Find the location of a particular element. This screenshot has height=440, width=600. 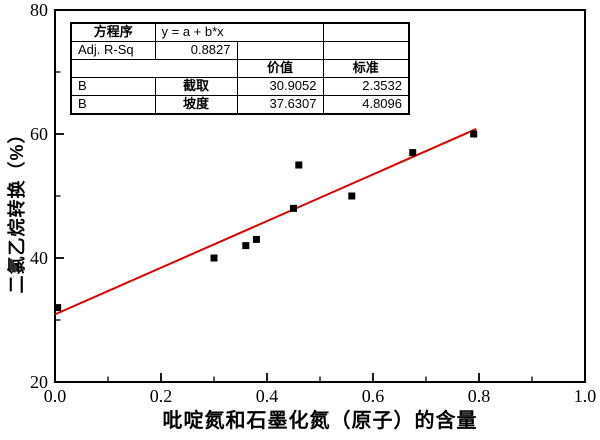

adj-rsq-label-cell: Adj. R-Sq is located at coordinates (113, 50).